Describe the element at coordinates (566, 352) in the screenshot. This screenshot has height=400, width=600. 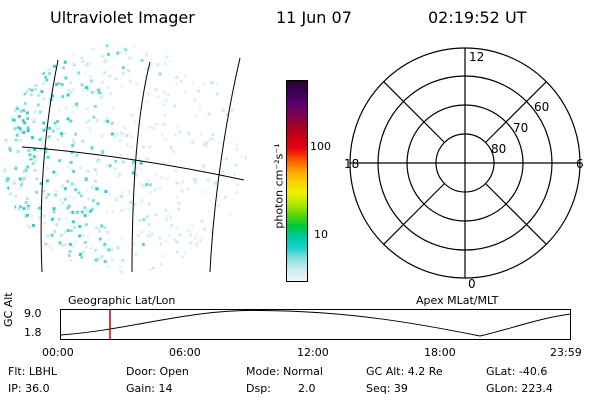
I see `timeline-x-tick-2359: 23:59` at that location.